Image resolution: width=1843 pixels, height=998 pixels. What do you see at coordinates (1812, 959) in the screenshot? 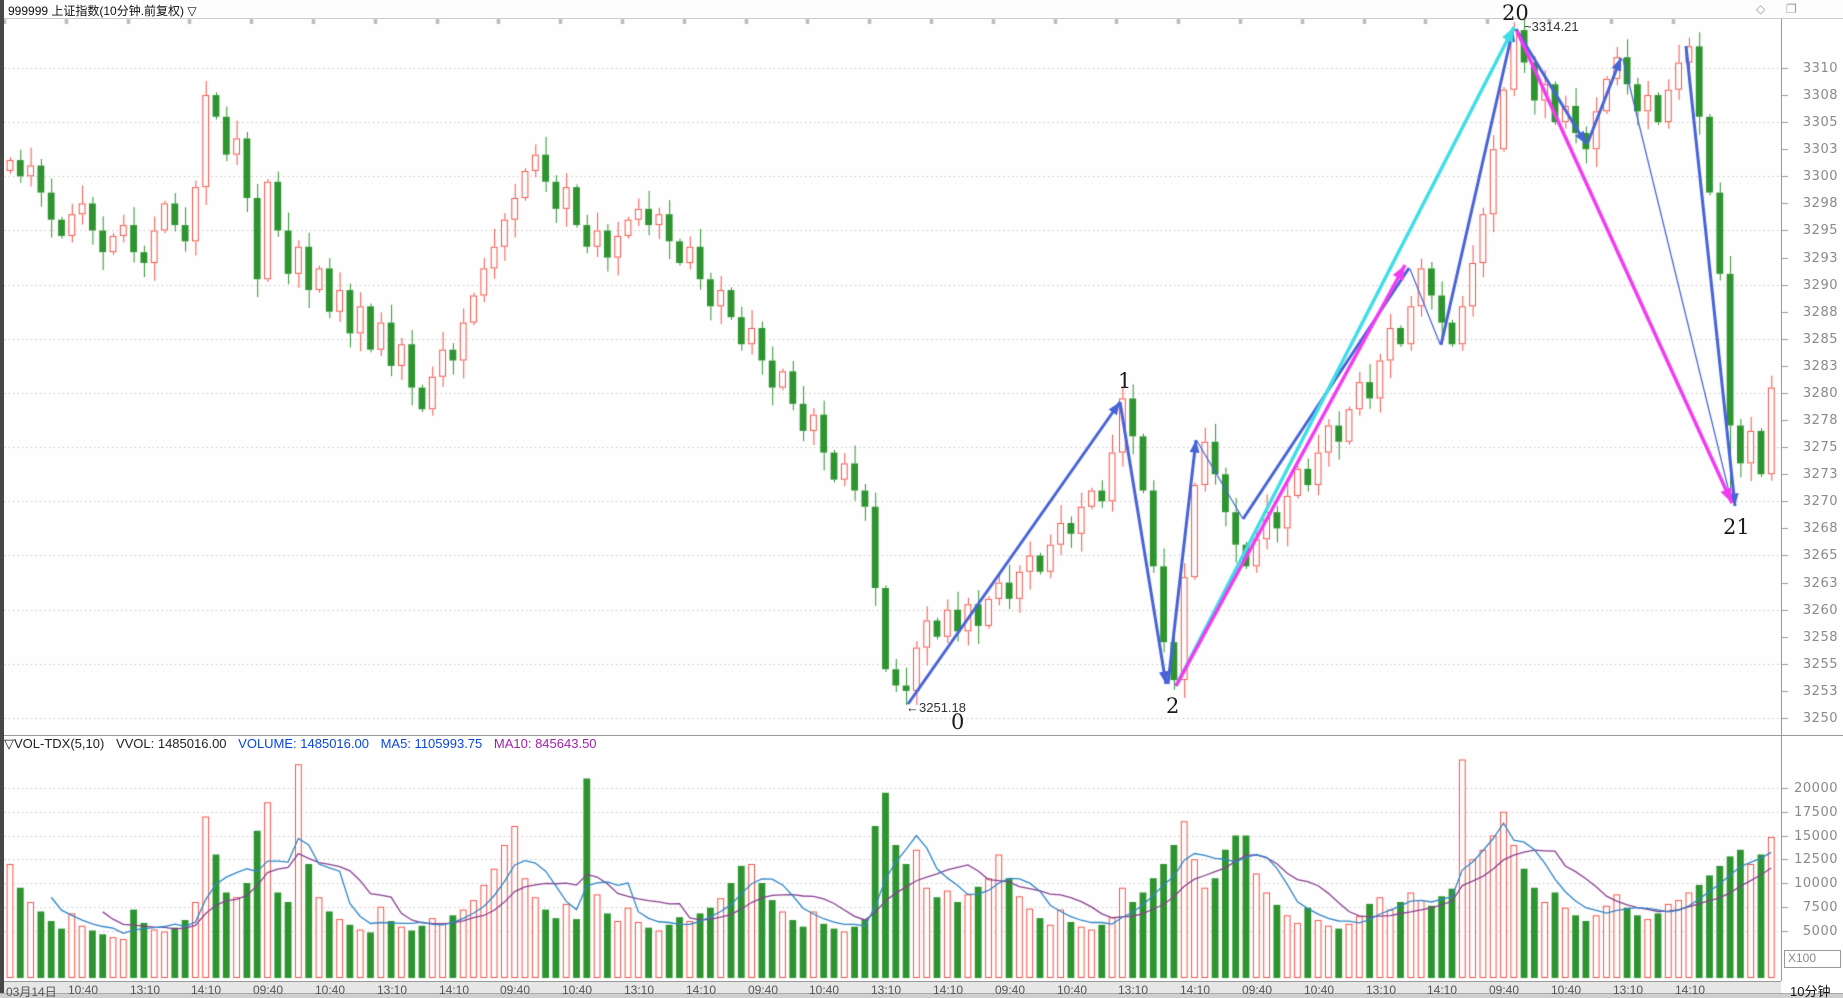
I see `volume-unit-badge: X100` at bounding box center [1812, 959].